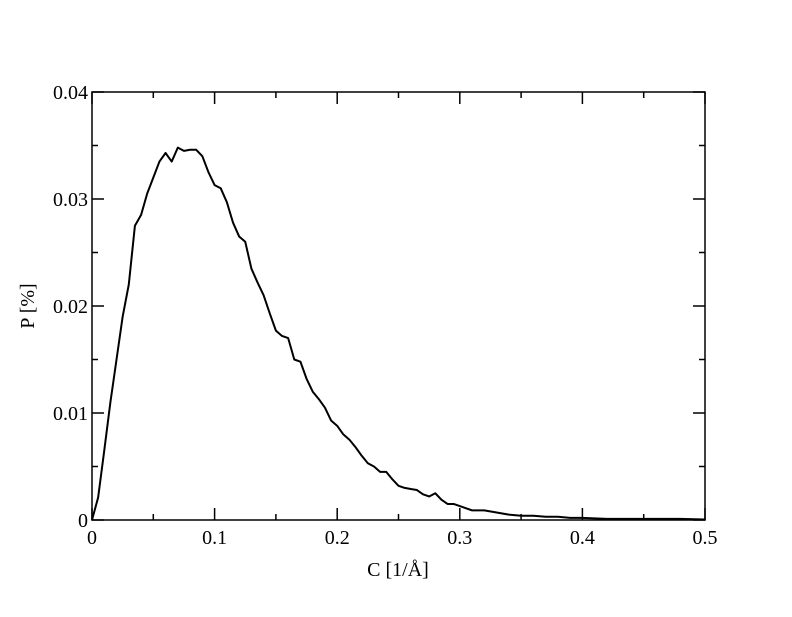 The width and height of the screenshot is (792, 617). I want to click on y-tick-label: 0.01, so click(70, 414).